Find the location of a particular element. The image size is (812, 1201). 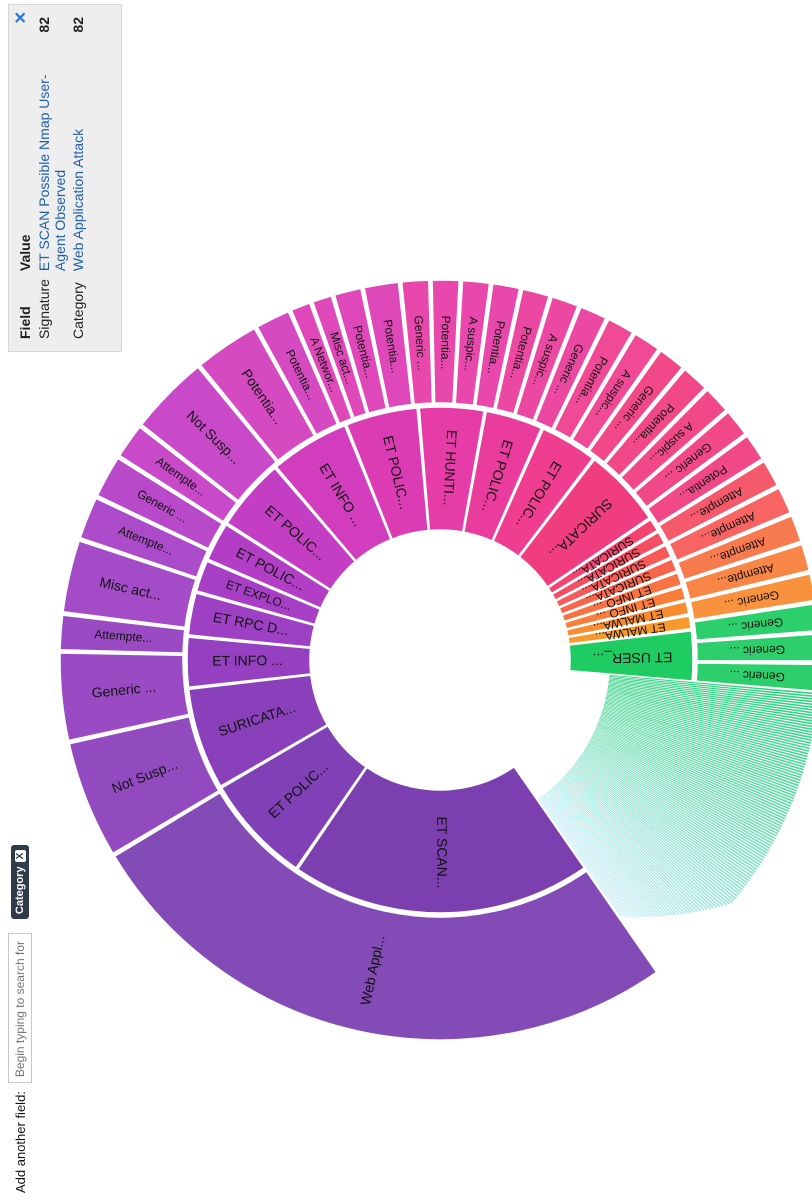

value-category: Web Application Attack is located at coordinates (78, 200).